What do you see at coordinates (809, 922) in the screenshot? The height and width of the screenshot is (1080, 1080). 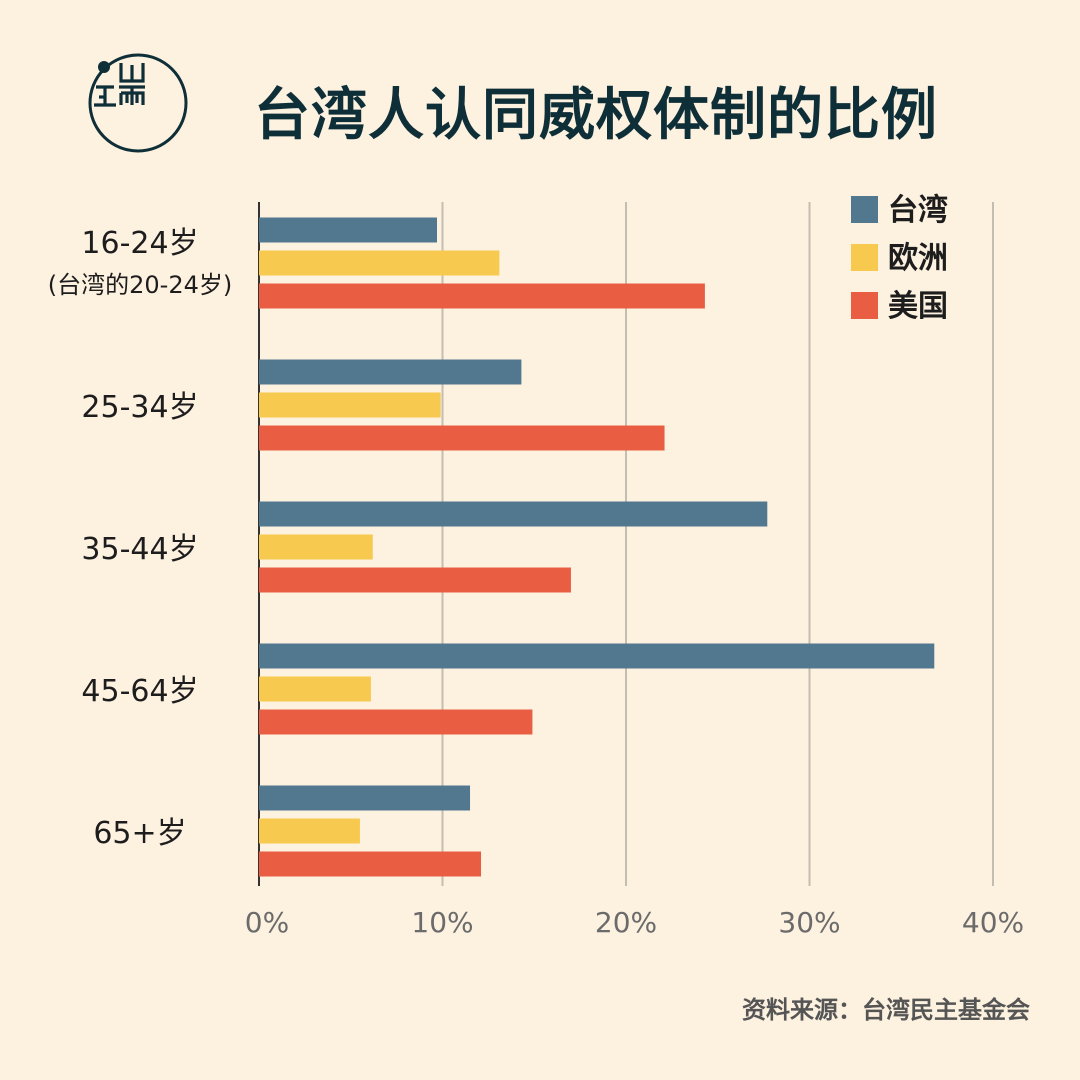 I see `x-tick-label: 30%` at bounding box center [809, 922].